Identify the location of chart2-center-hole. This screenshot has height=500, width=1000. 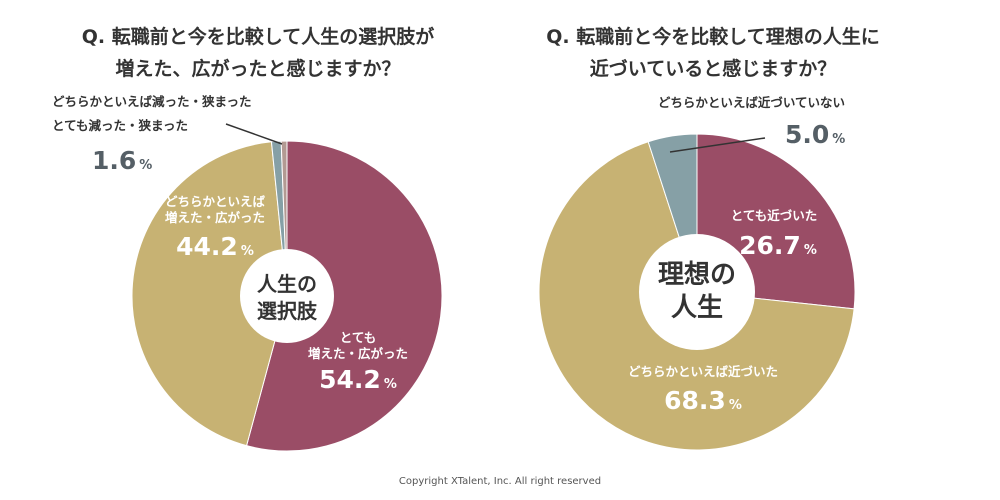
(697, 292).